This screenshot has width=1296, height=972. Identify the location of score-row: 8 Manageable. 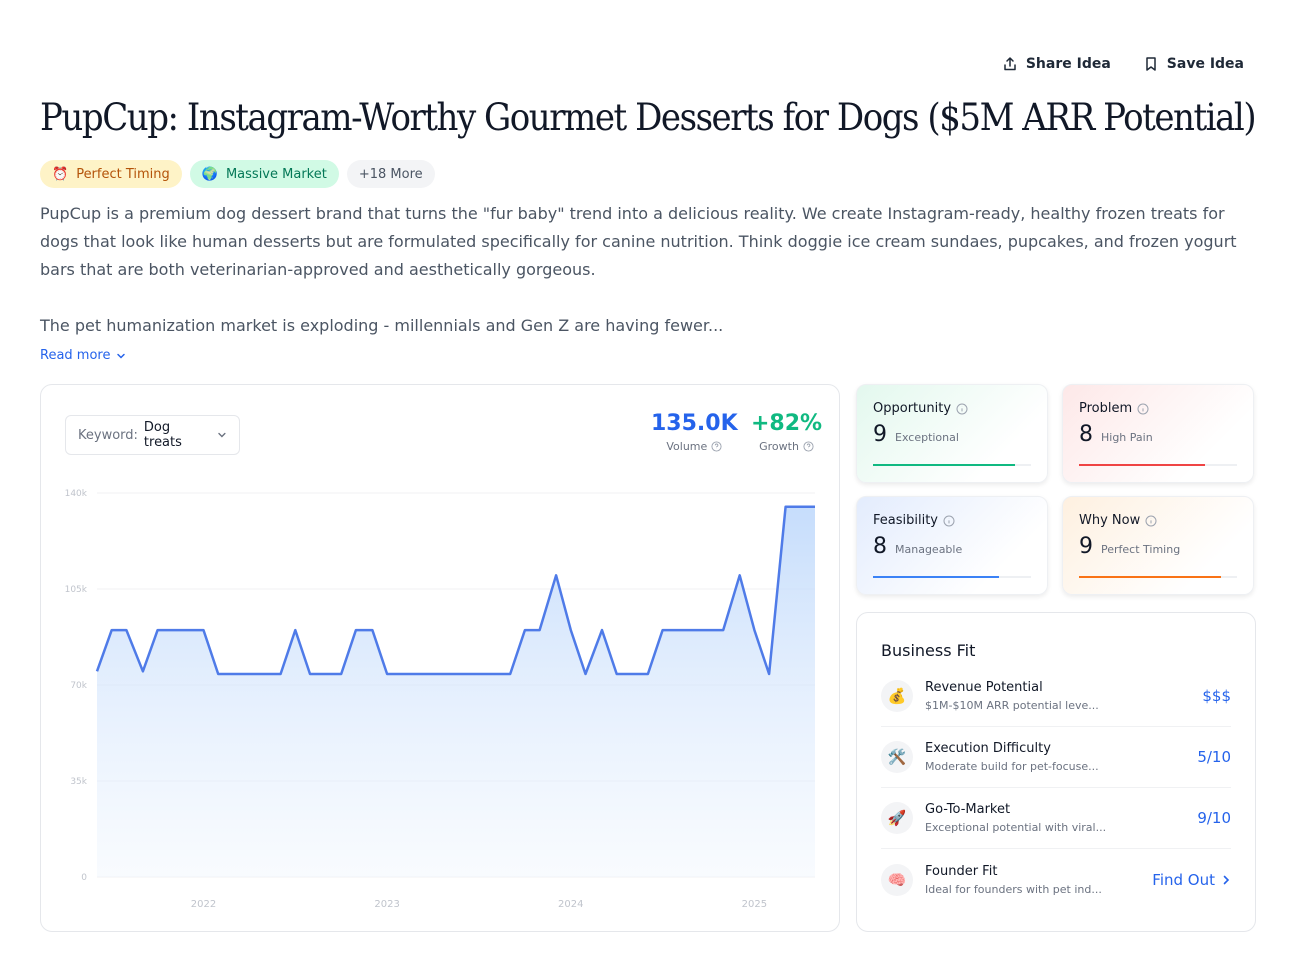
(952, 546).